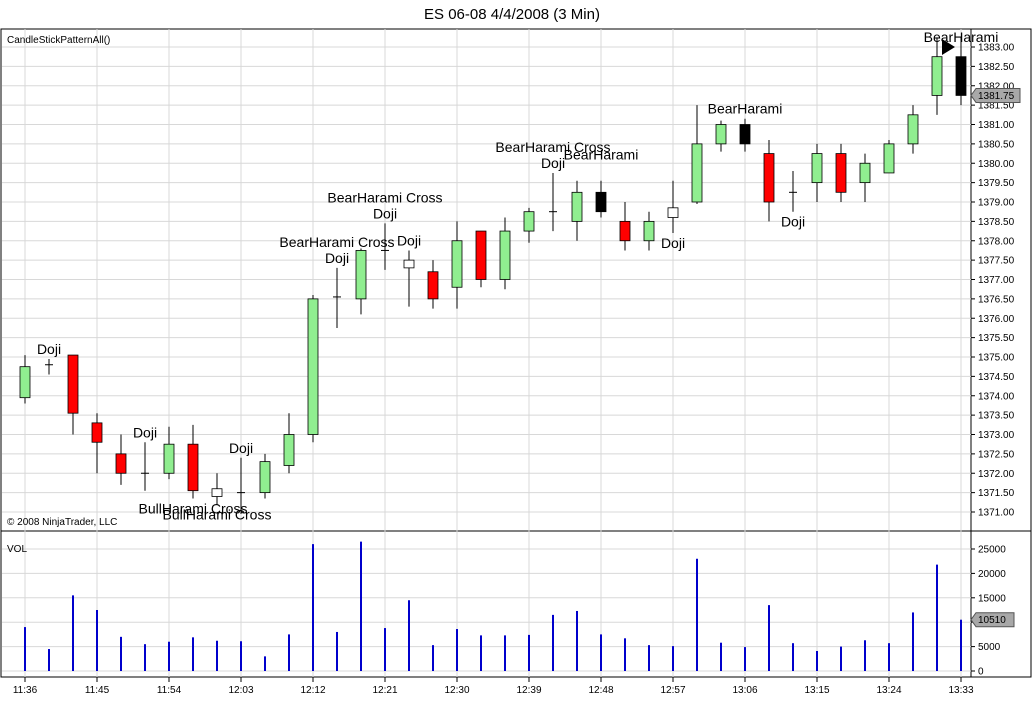 This screenshot has height=719, width=1032. What do you see at coordinates (17, 549) in the screenshot?
I see `volume-label: VOL` at bounding box center [17, 549].